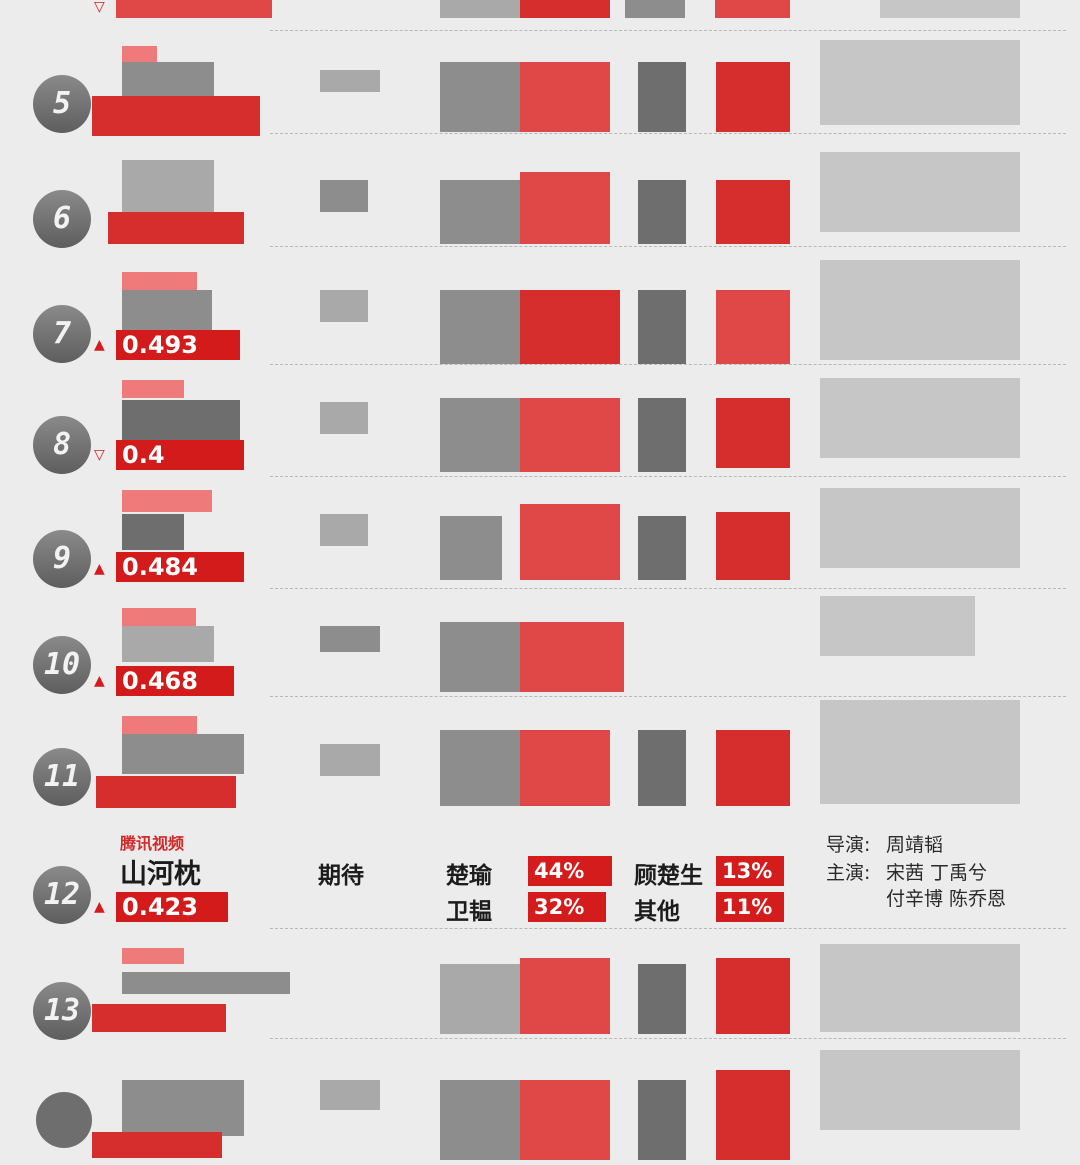 The image size is (1080, 1165). What do you see at coordinates (99, 455) in the screenshot?
I see `triangle-down-outline-icon: ▽` at bounding box center [99, 455].